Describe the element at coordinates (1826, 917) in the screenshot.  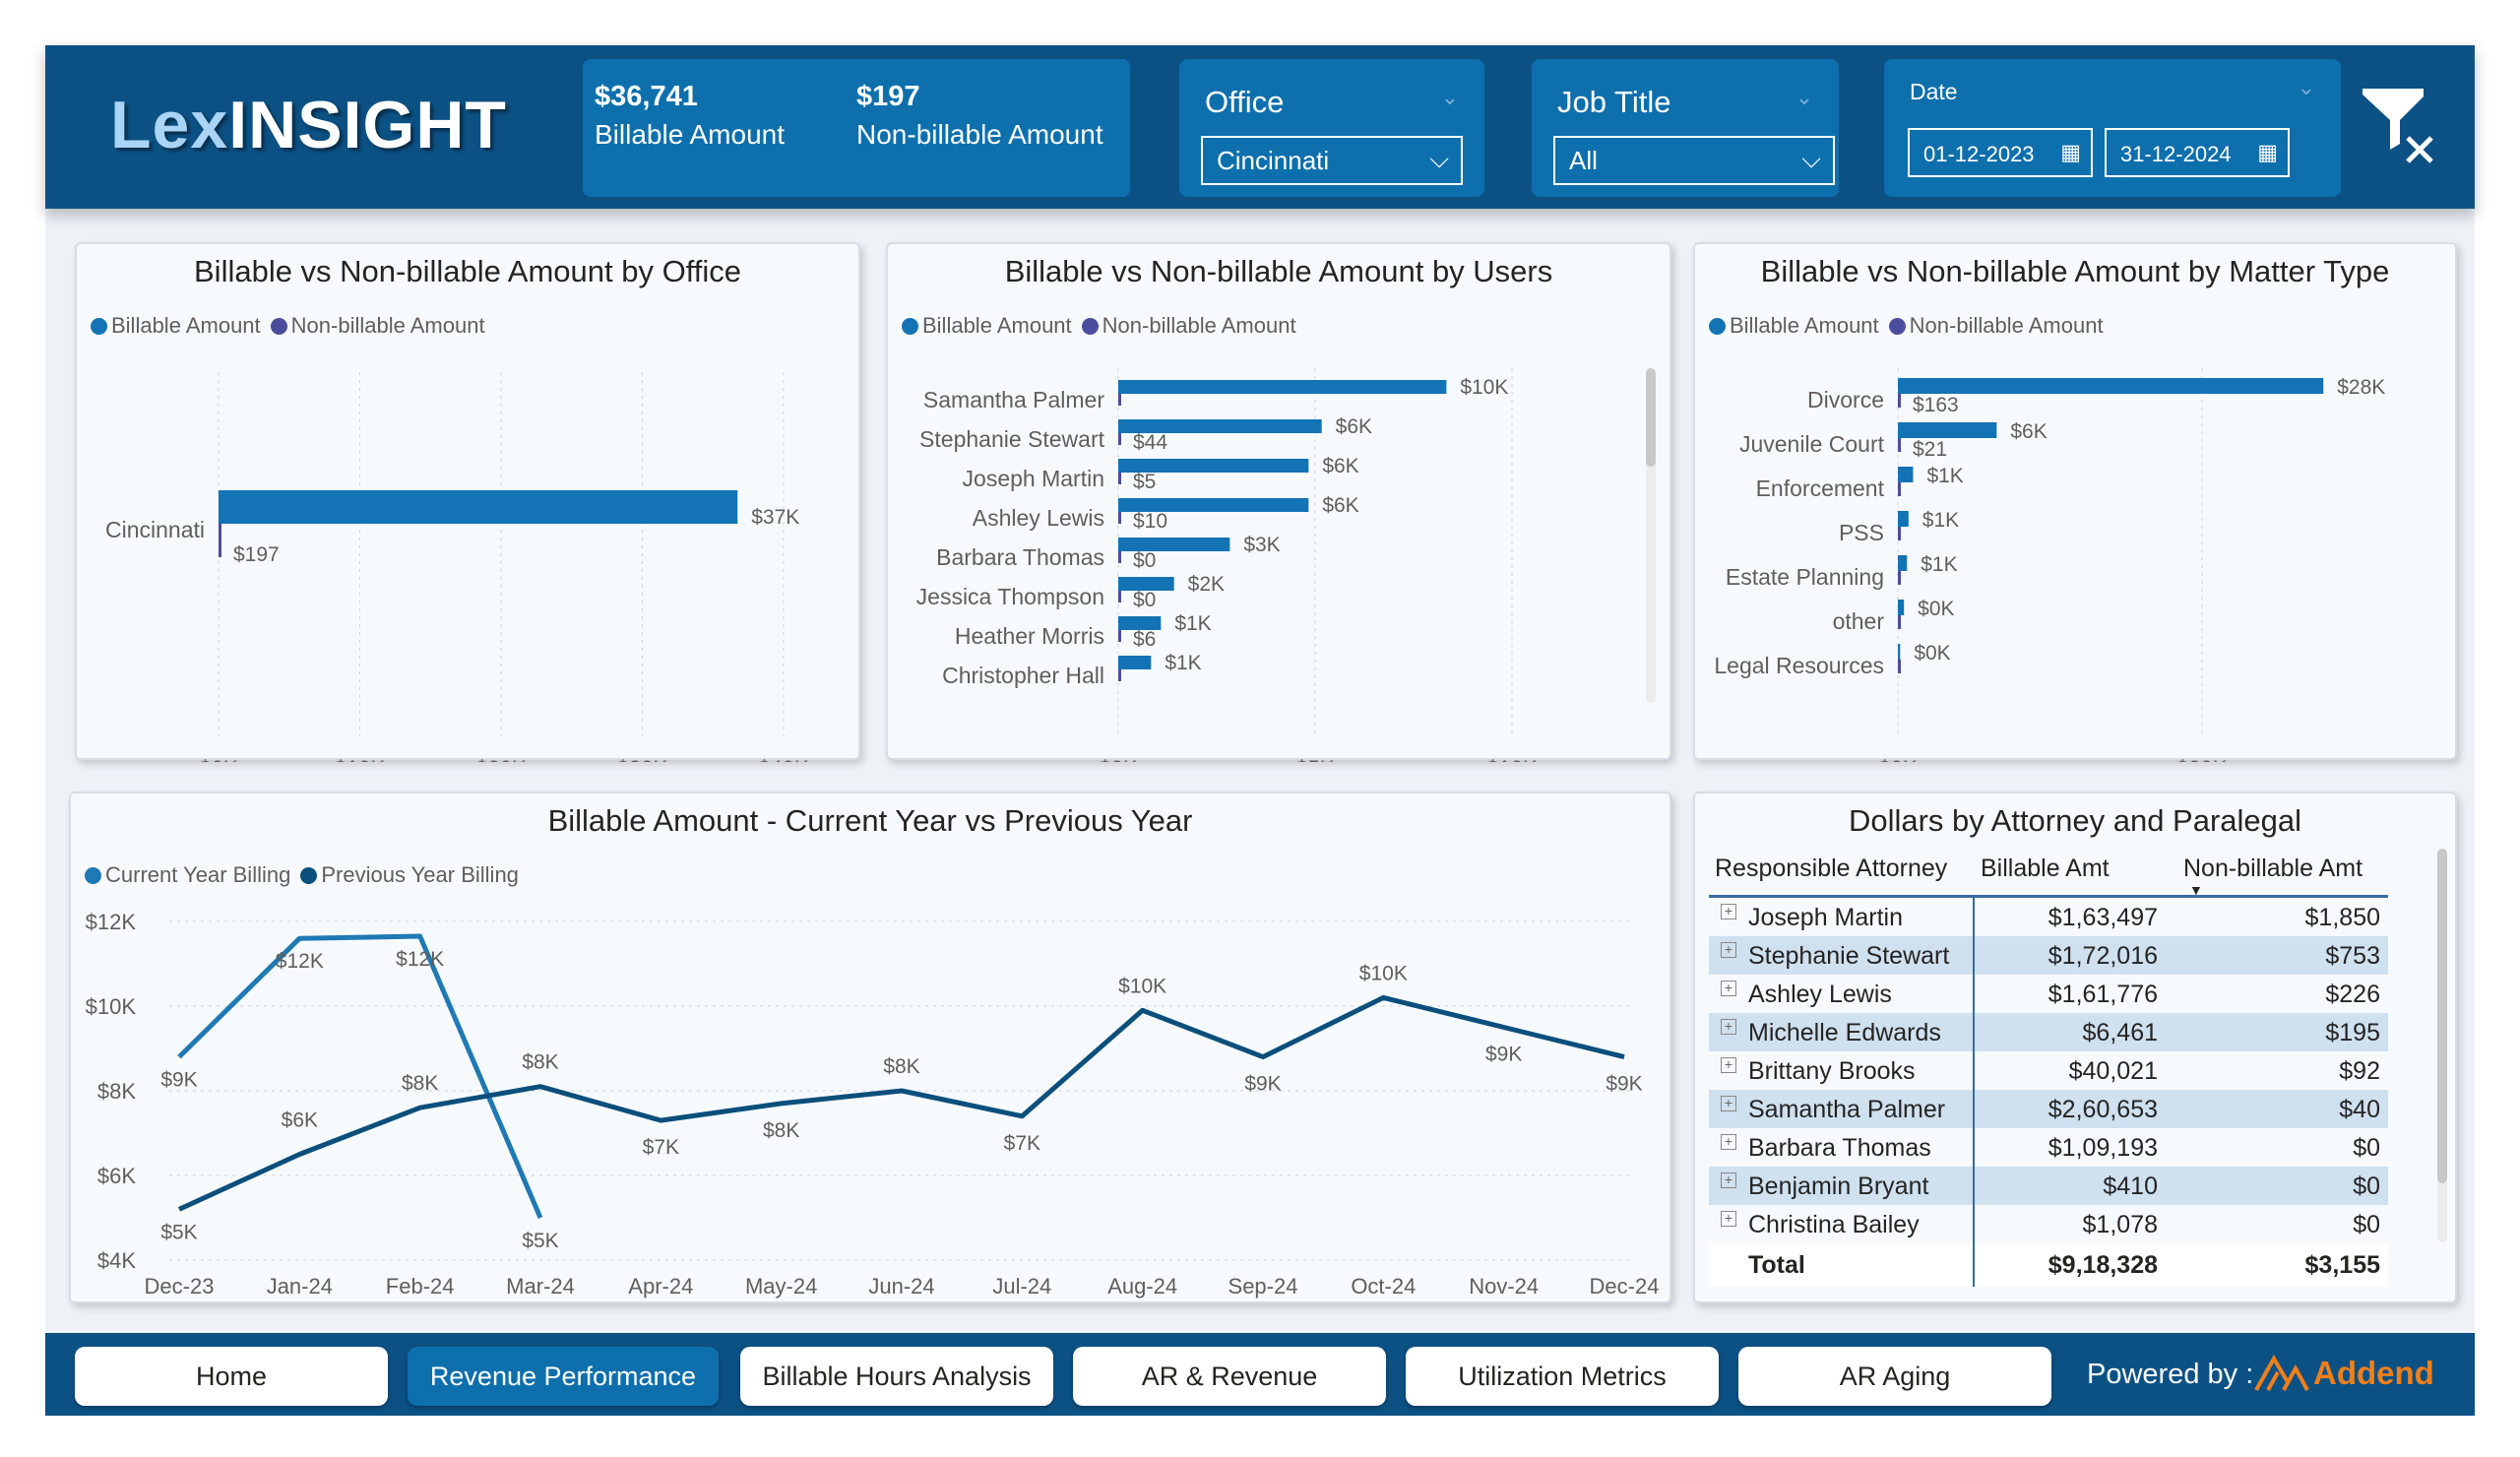
I see `cell-attorney-name: Joseph Martin` at that location.